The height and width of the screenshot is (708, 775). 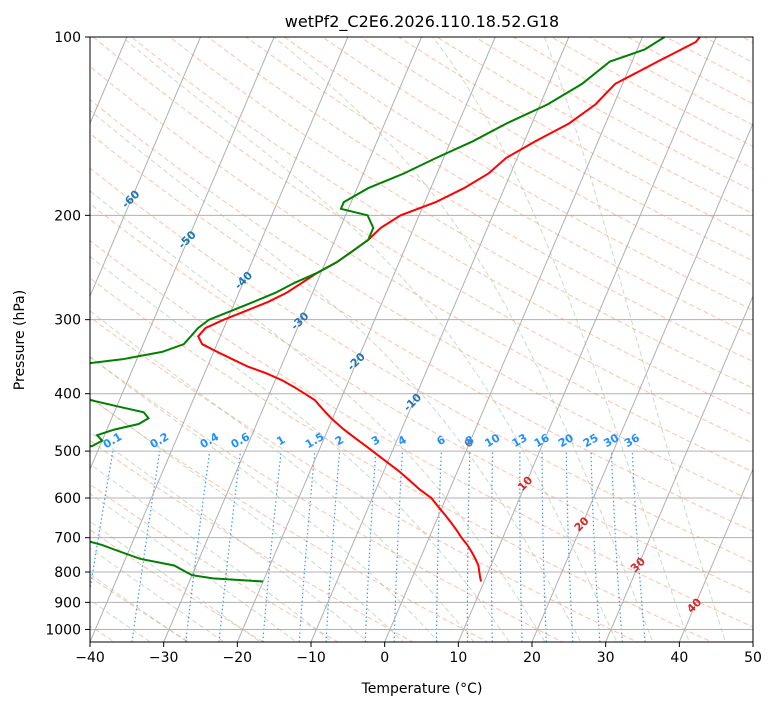 What do you see at coordinates (67, 499) in the screenshot?
I see `y-tick-label: 600` at bounding box center [67, 499].